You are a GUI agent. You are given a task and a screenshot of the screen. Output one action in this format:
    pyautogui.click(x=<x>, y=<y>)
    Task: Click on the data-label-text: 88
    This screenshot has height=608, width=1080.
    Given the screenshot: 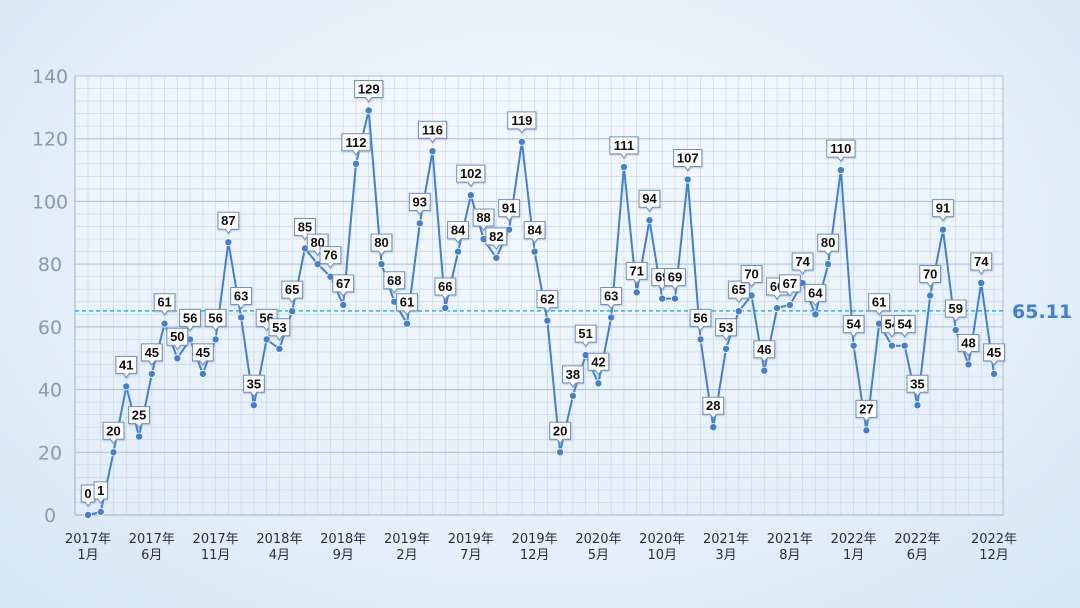 What is the action you would take?
    pyautogui.click(x=483, y=217)
    